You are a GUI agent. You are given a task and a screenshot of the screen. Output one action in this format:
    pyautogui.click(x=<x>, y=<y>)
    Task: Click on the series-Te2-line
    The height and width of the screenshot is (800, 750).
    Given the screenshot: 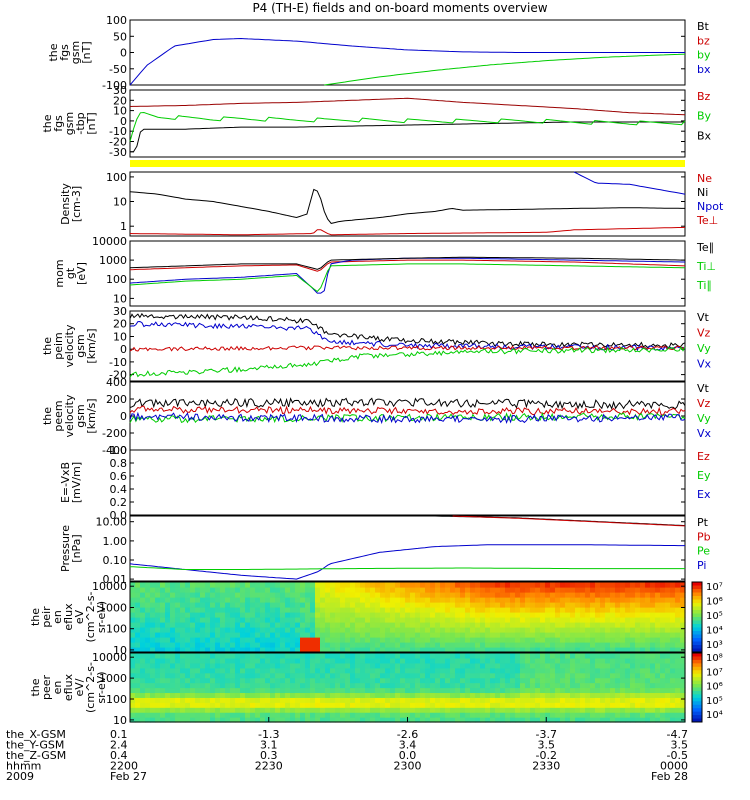 What is the action you would take?
    pyautogui.click(x=407, y=278)
    